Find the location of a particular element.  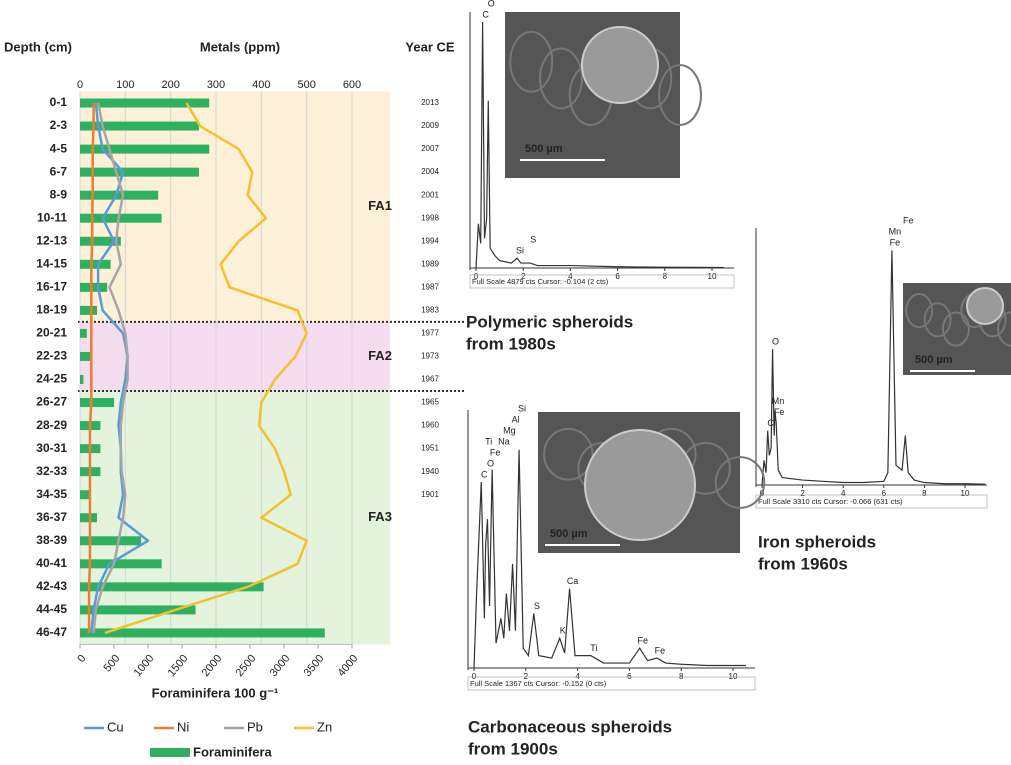

year-label: 1998 is located at coordinates (430, 217).